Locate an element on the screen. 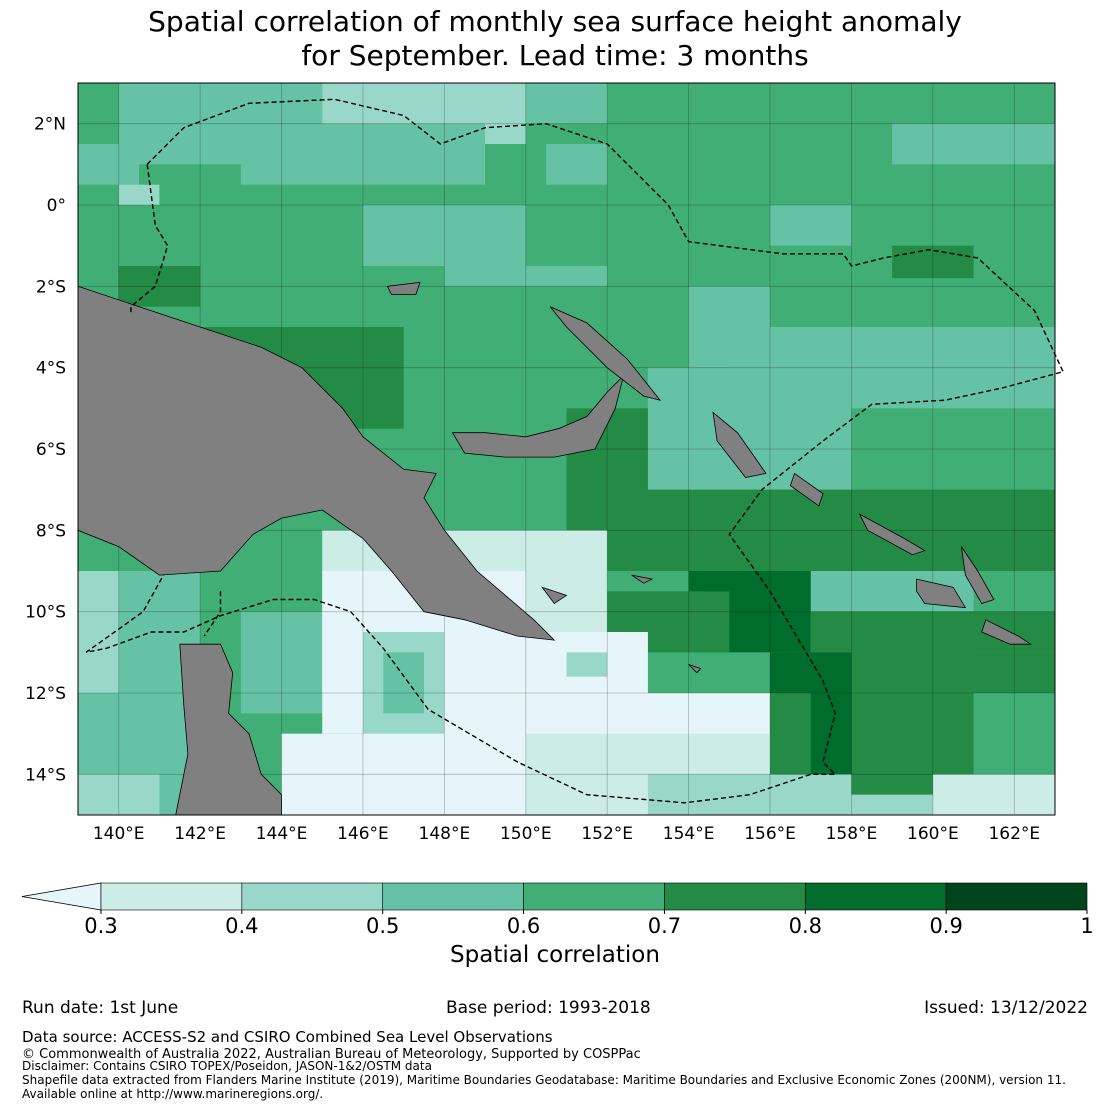  land-choiseul is located at coordinates (806, 489).